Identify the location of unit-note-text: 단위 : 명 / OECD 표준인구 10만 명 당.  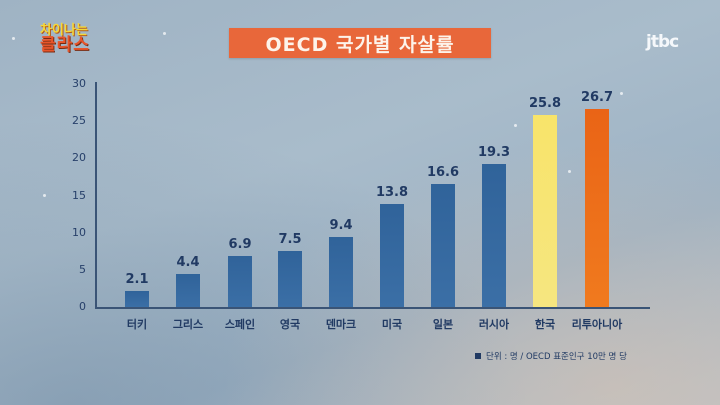
(556, 357).